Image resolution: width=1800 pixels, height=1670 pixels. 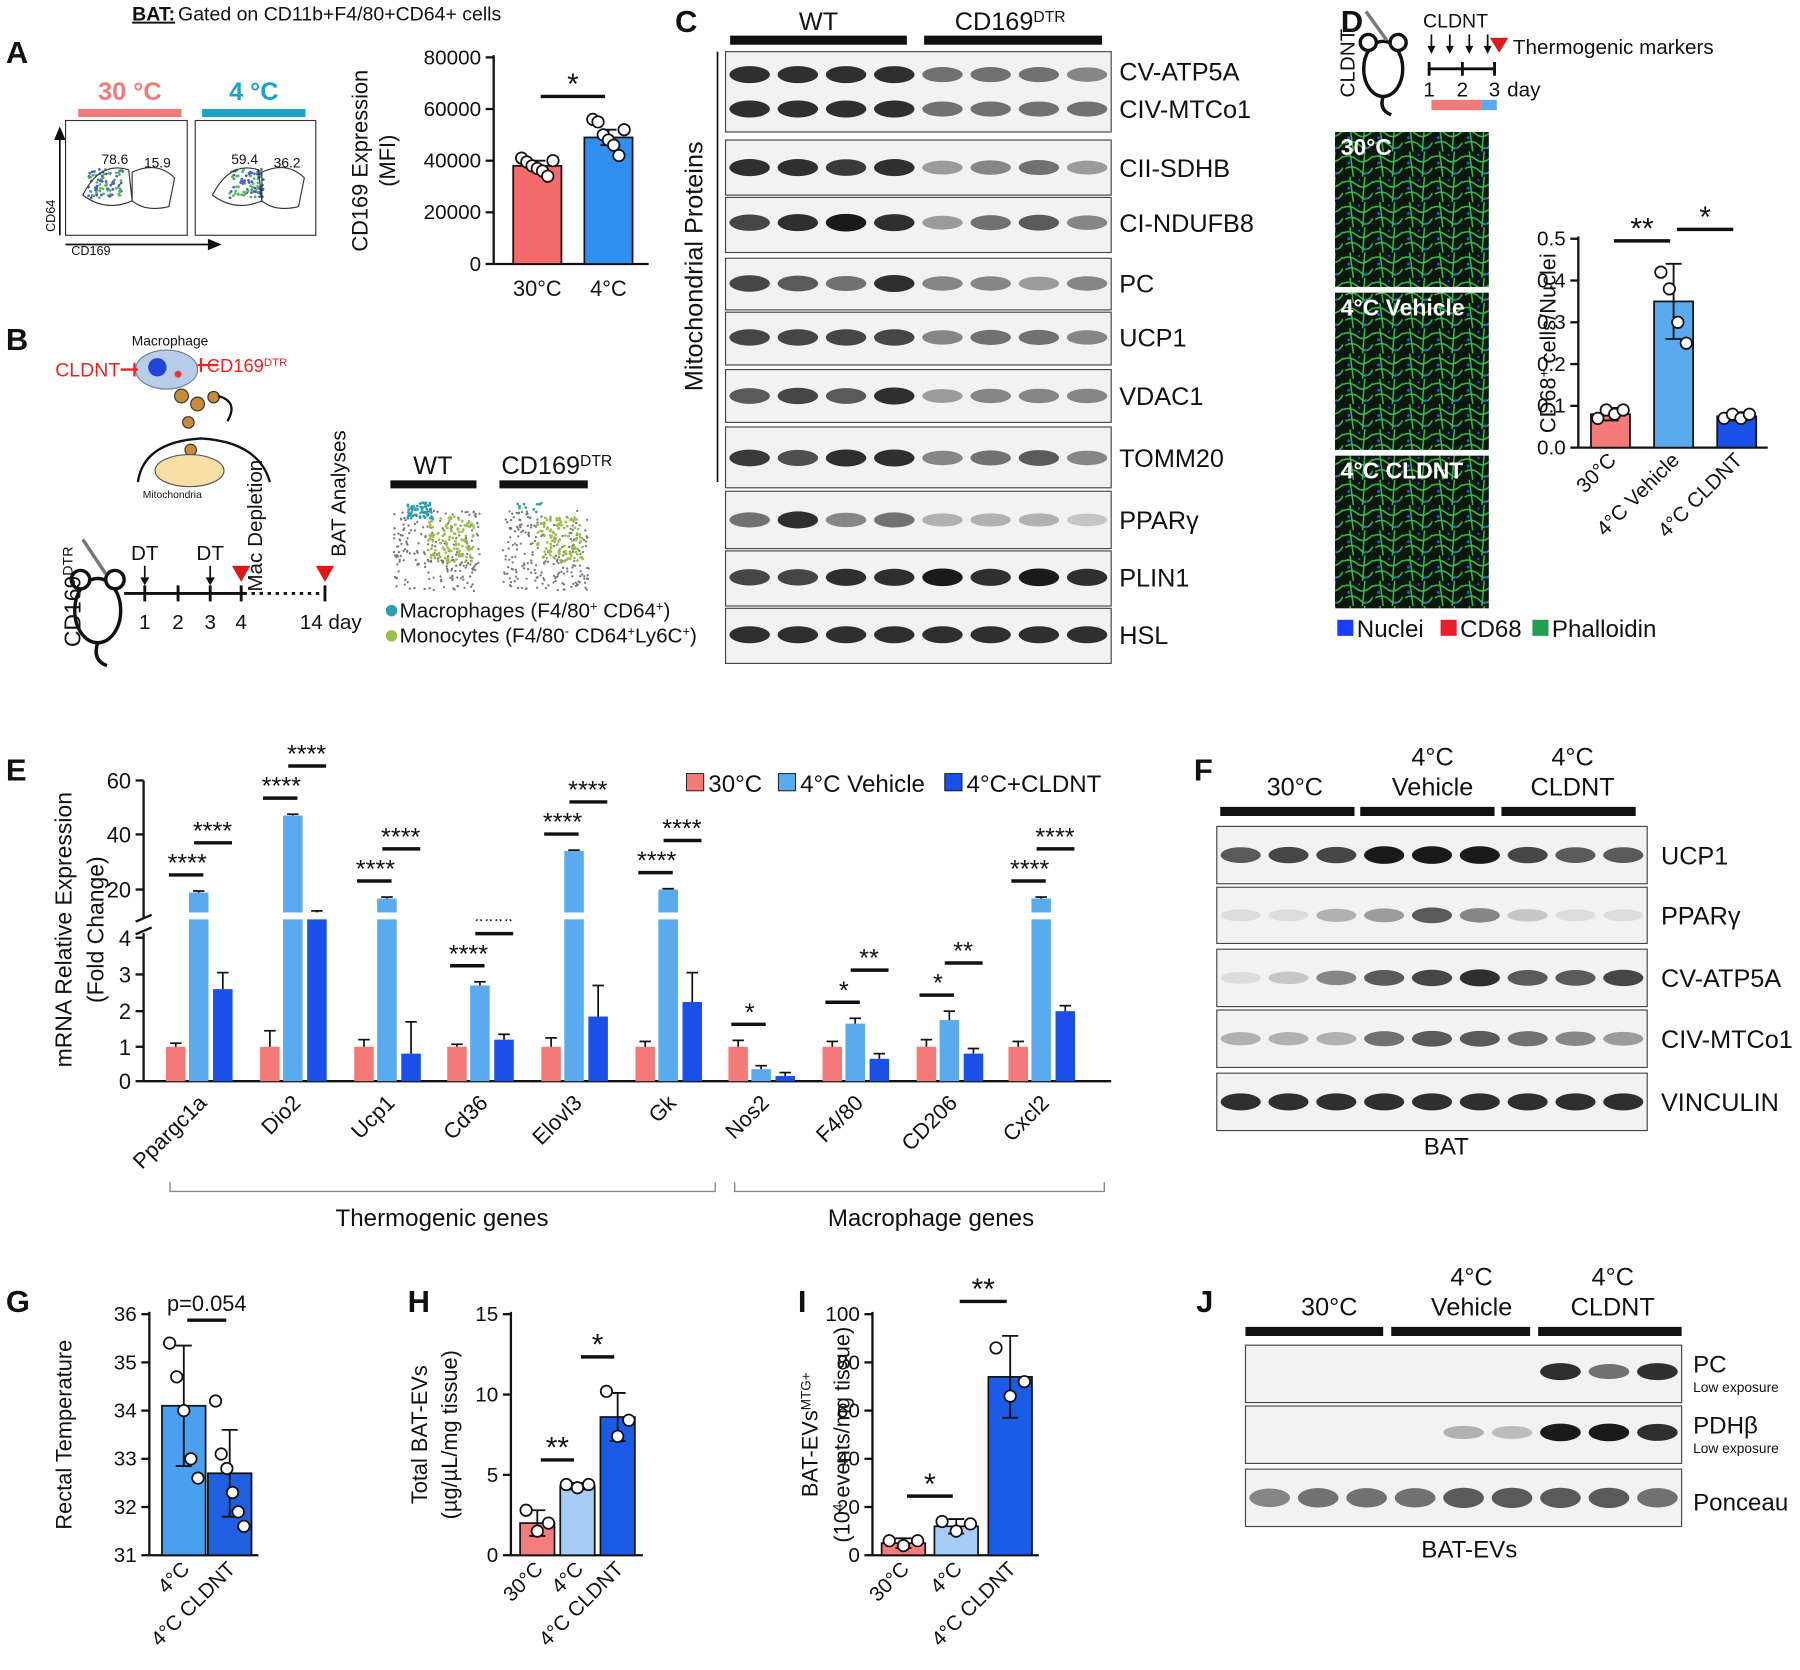 I want to click on day-label: 14 day, so click(x=331, y=622).